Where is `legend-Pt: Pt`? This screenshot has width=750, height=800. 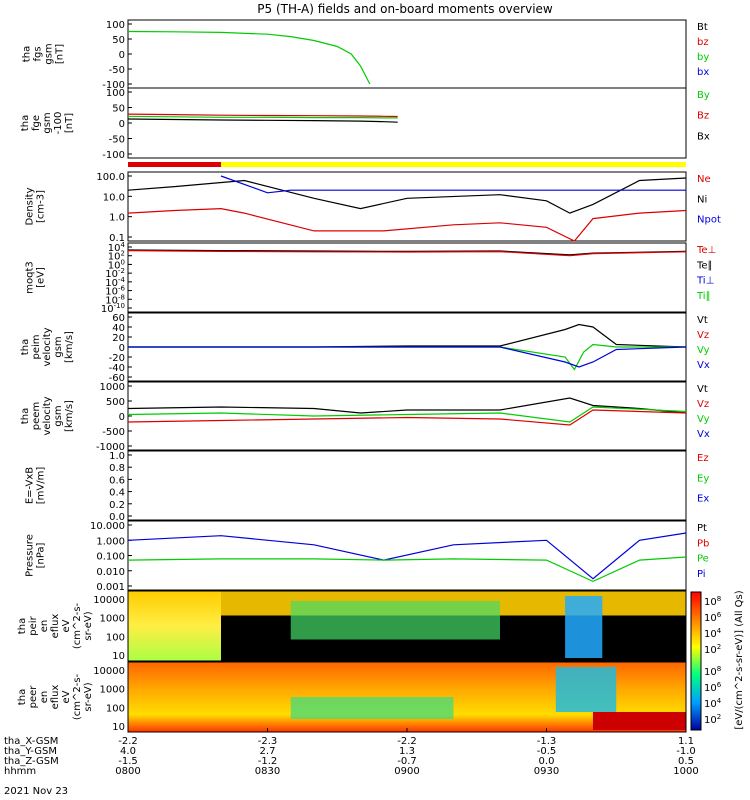
legend-Pt: Pt is located at coordinates (702, 528).